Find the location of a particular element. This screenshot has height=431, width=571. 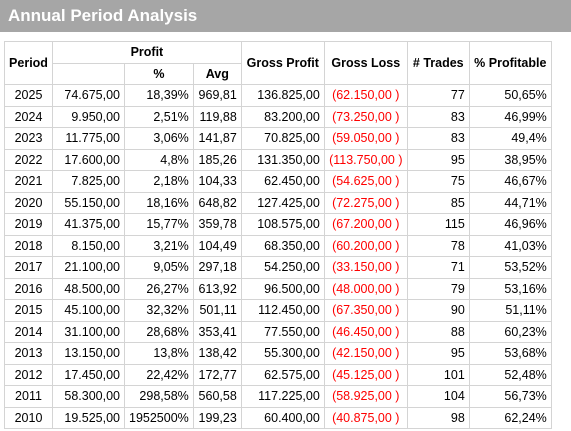

cell-gross-loss: (67.200,00 ) is located at coordinates (365, 224).